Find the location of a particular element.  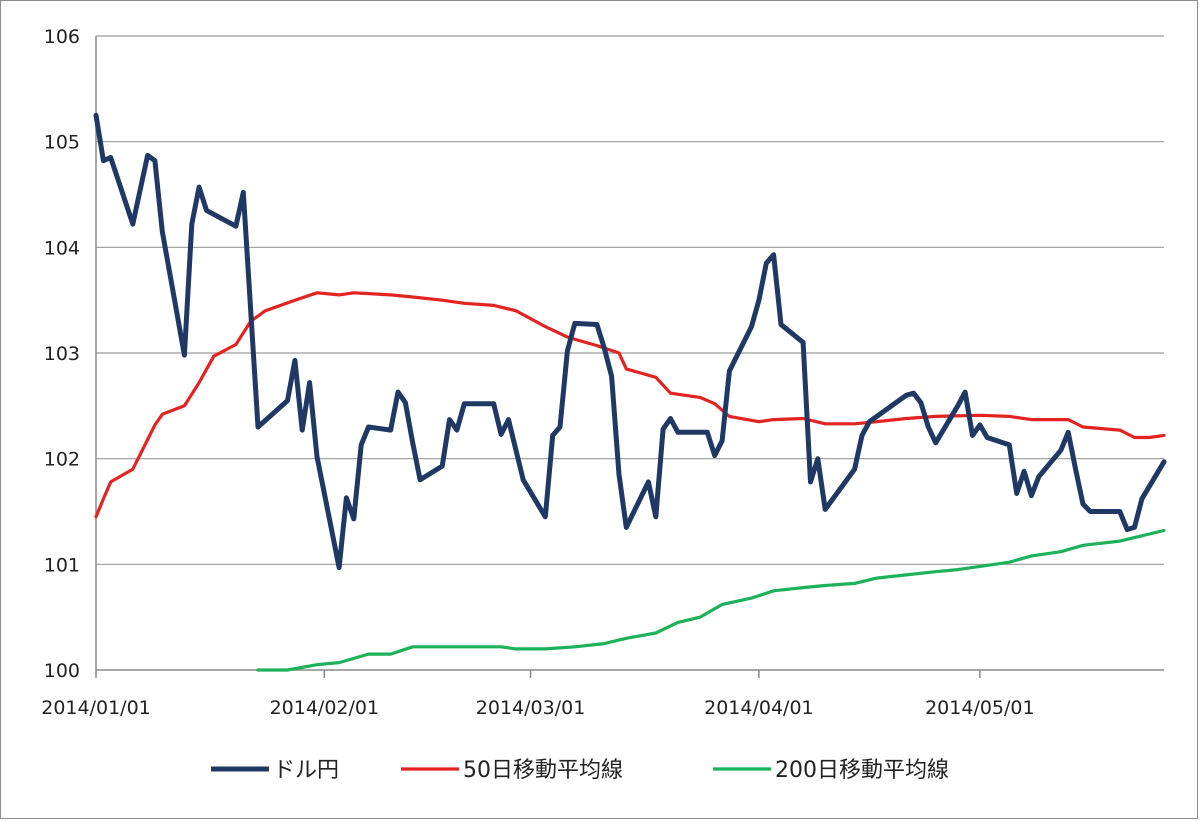

legend: ドル円 50日移動平均線 200日移動平均線 is located at coordinates (580, 770).